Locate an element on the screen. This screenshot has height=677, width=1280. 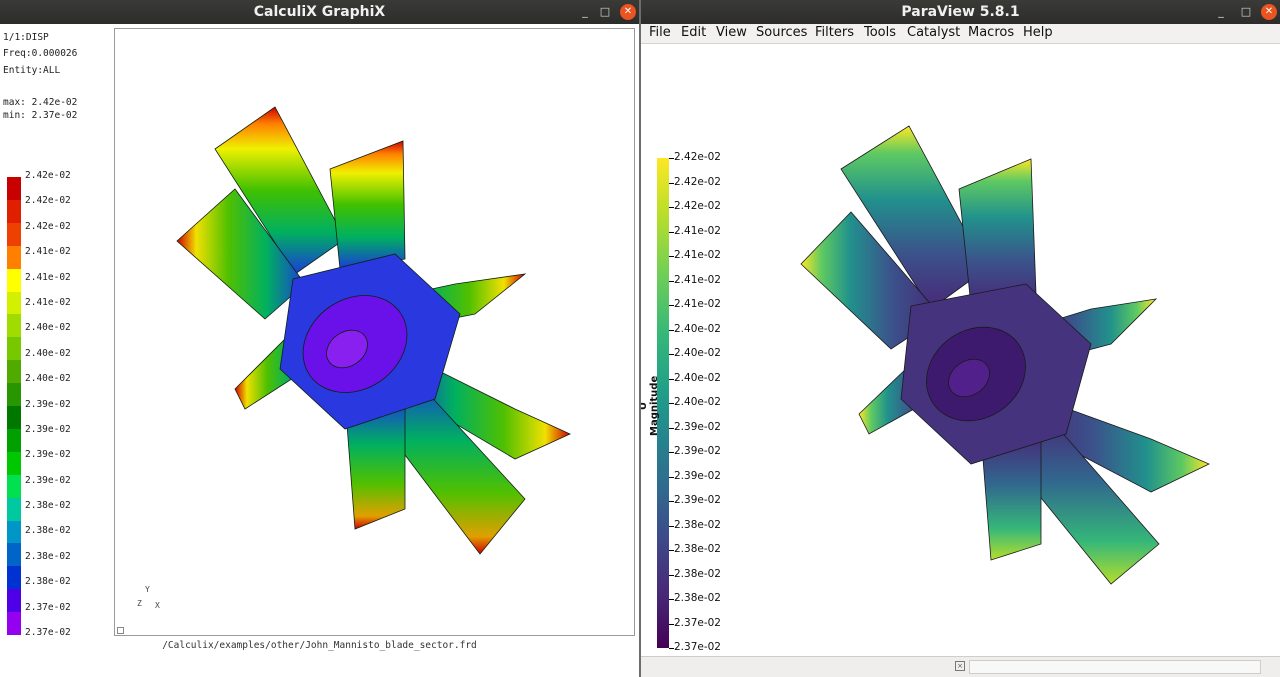
menu-catalyst: Catalyst is located at coordinates (934, 32).